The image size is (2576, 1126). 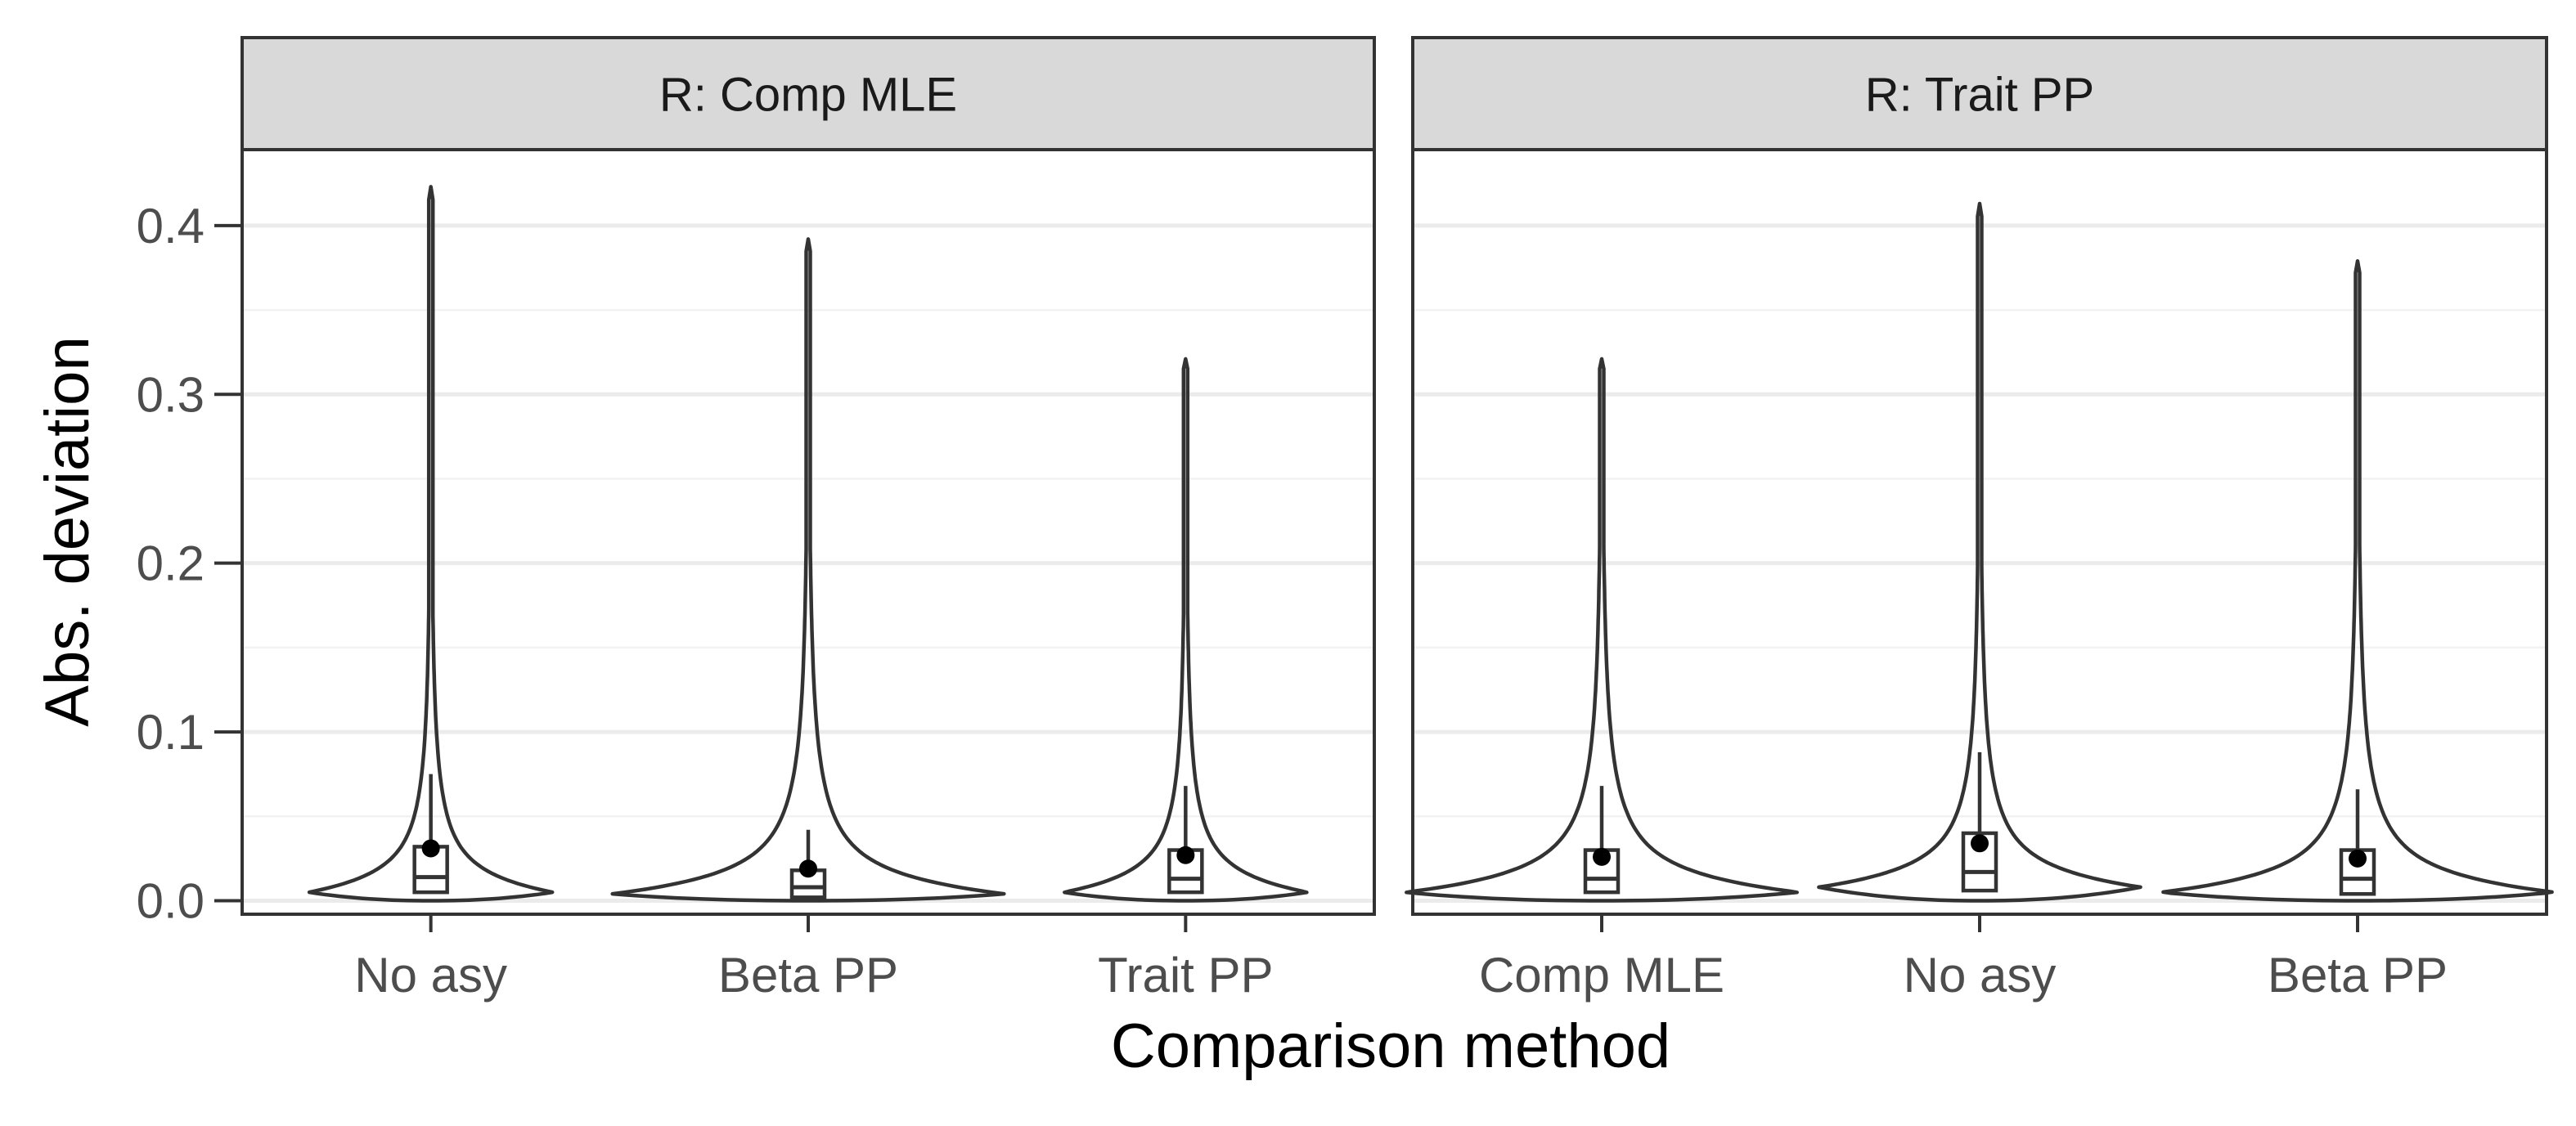 I want to click on x-axis-title: Comparison method, so click(x=1390, y=1046).